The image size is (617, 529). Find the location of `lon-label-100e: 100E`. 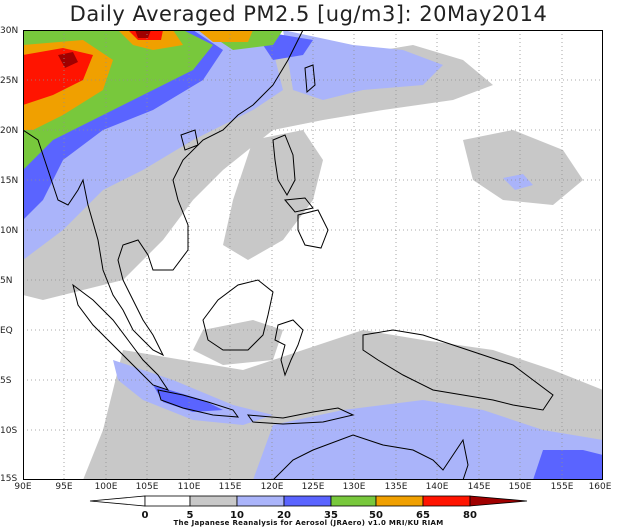

lon-label-100e: 100E is located at coordinates (106, 487).